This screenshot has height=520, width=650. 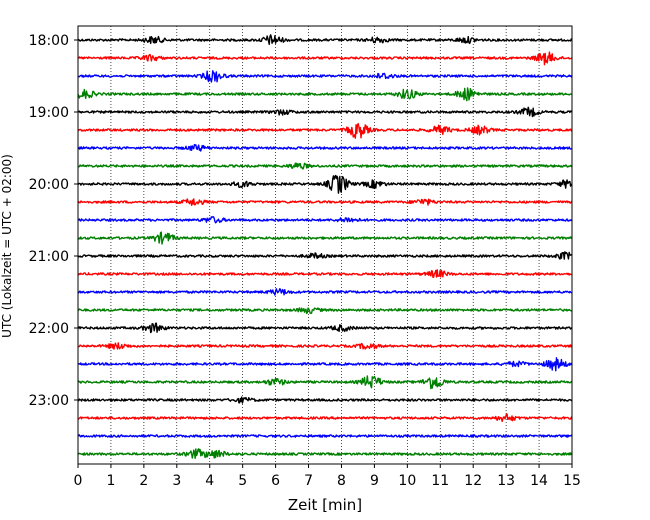 What do you see at coordinates (341, 481) in the screenshot?
I see `x-tick-label: 8` at bounding box center [341, 481].